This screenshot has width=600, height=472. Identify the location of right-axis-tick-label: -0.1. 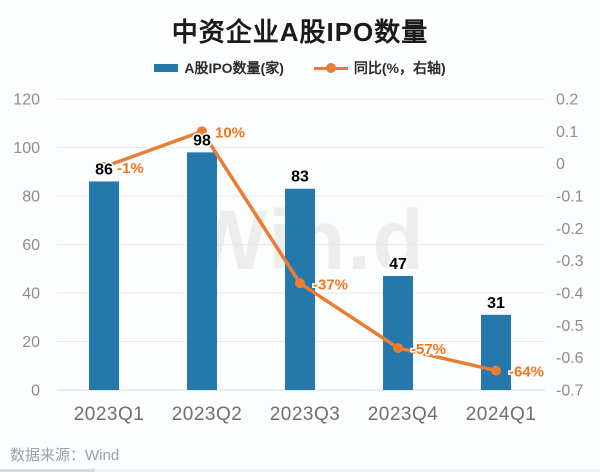
(570, 197).